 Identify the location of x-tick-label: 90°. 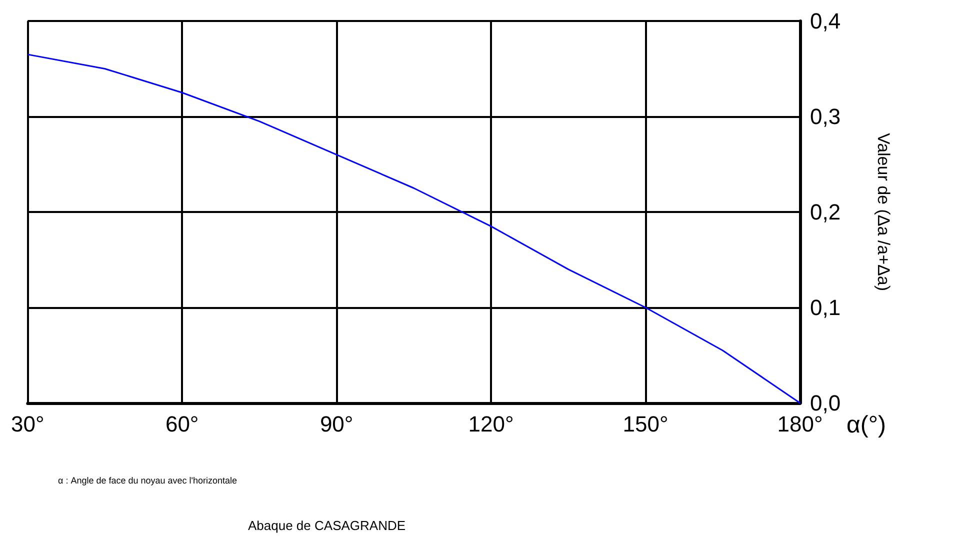
(337, 424).